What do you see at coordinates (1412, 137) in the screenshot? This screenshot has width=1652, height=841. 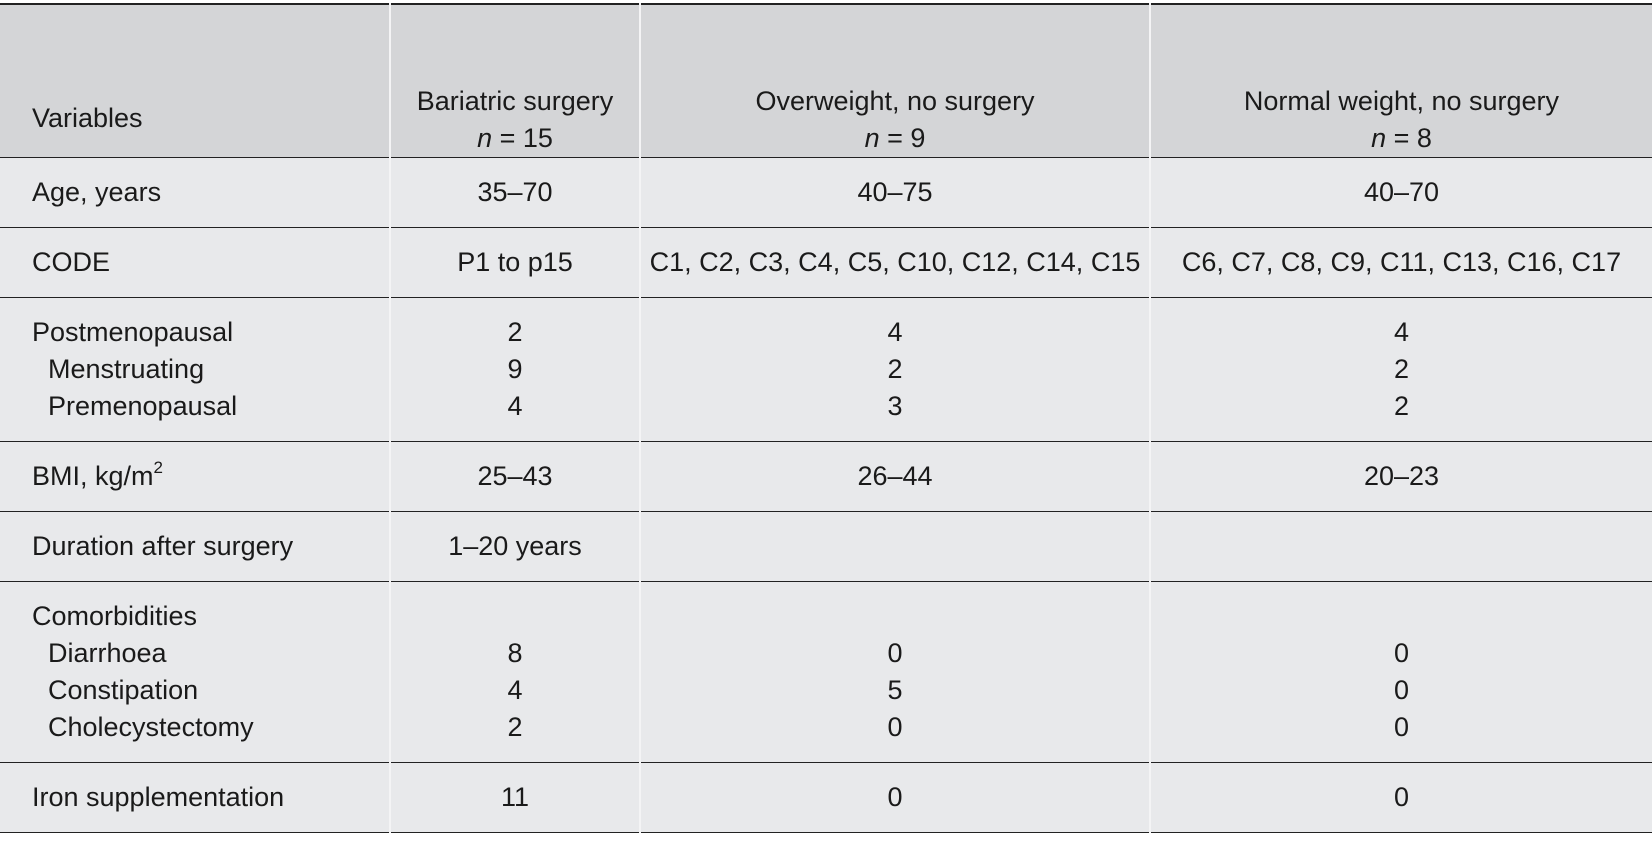 I see `n-count: = 8` at bounding box center [1412, 137].